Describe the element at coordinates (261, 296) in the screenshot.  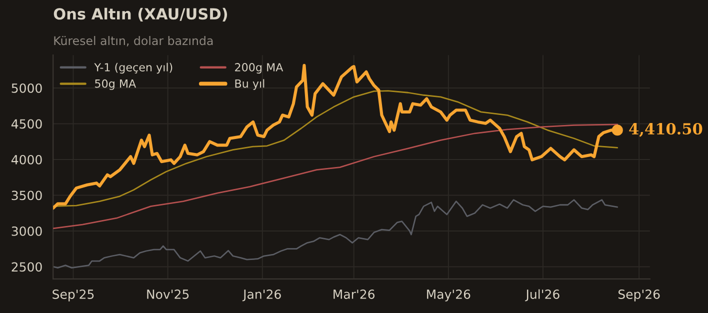
I see `x-tick-label: Jan'26` at that location.